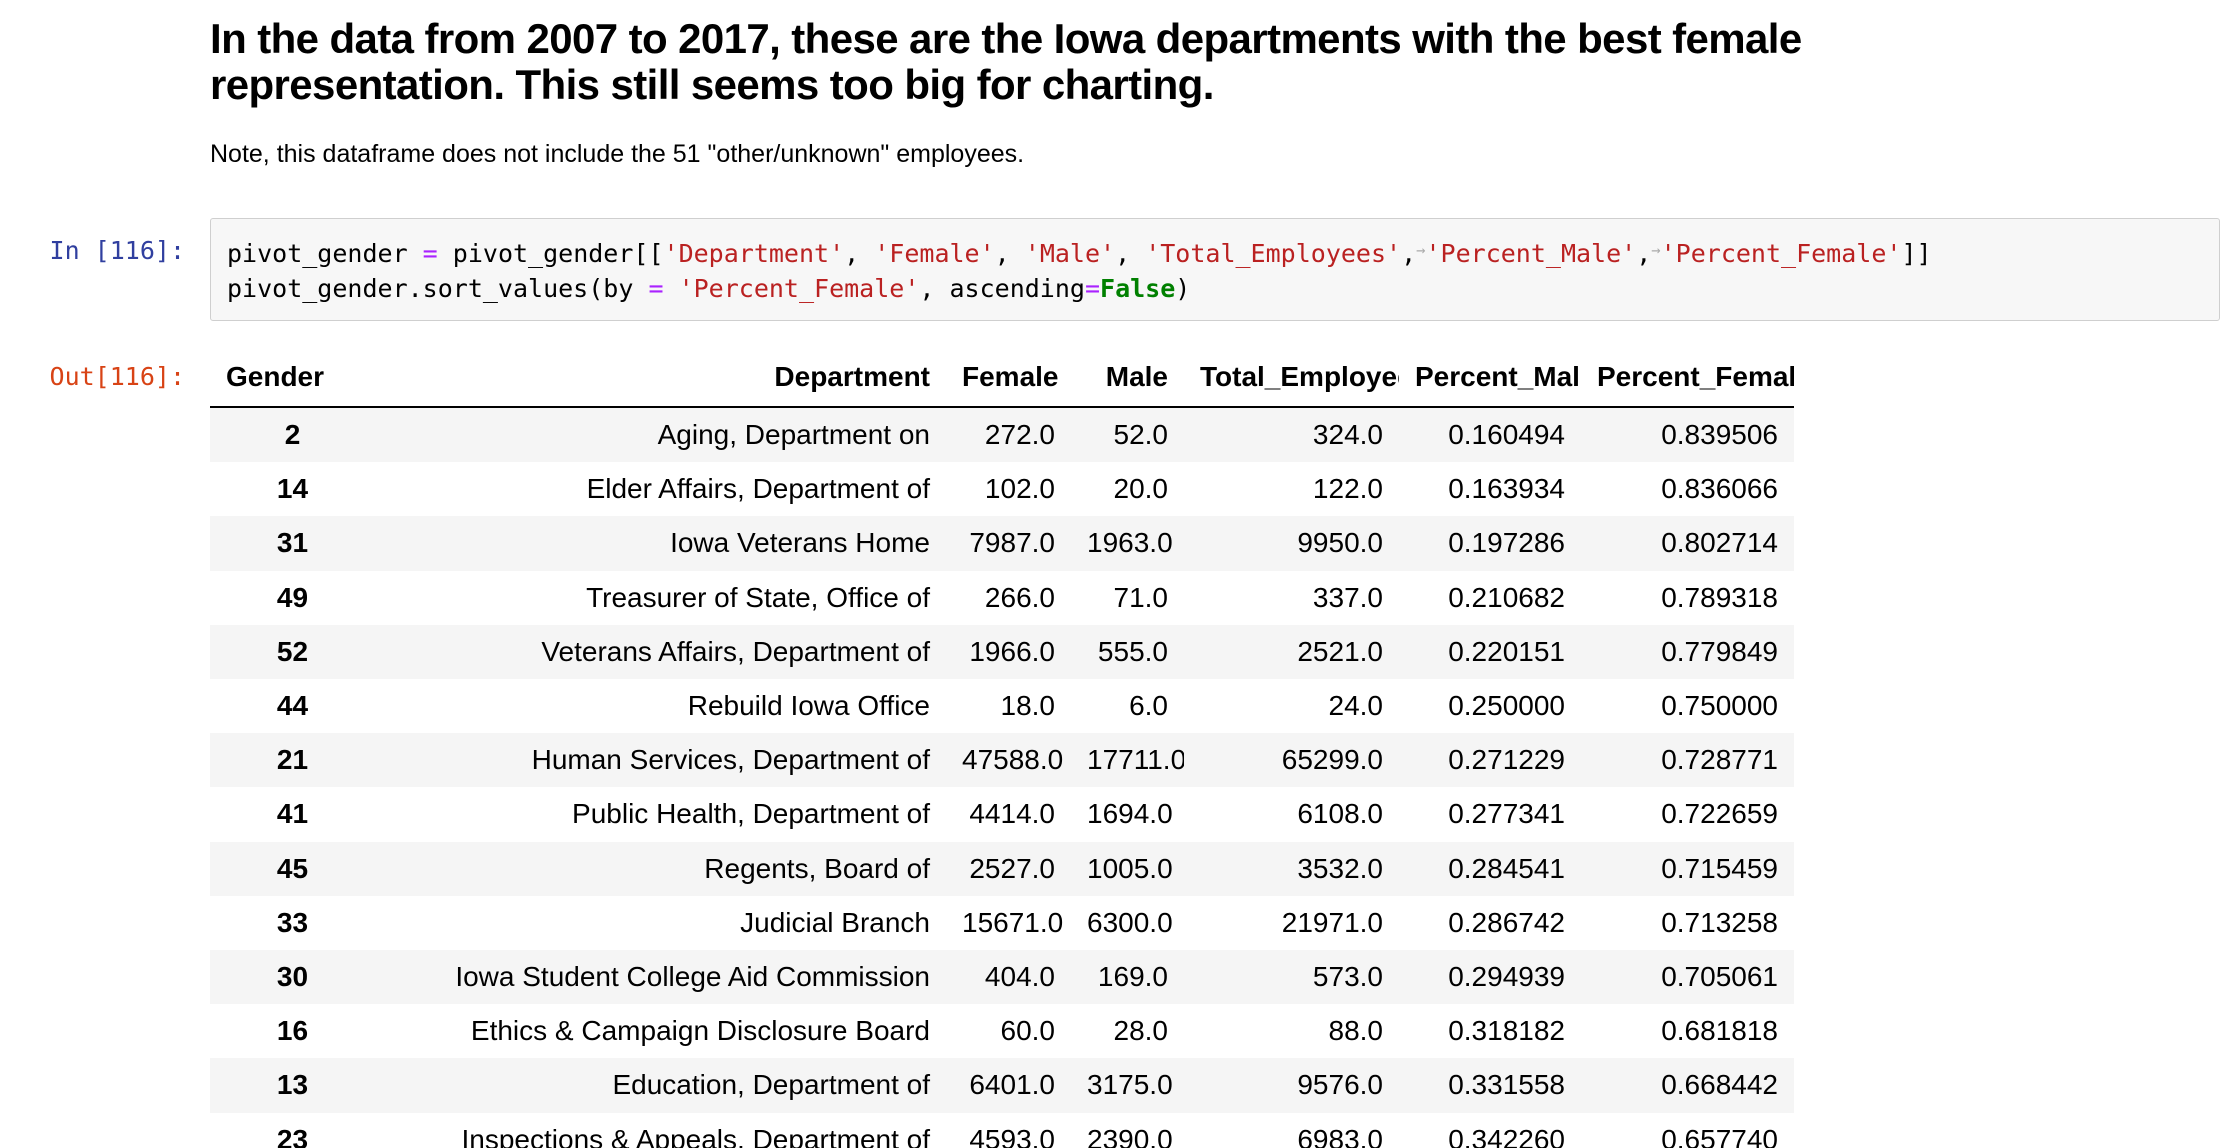 This screenshot has width=2240, height=1148. I want to click on cell: 272.0, so click(1019, 435).